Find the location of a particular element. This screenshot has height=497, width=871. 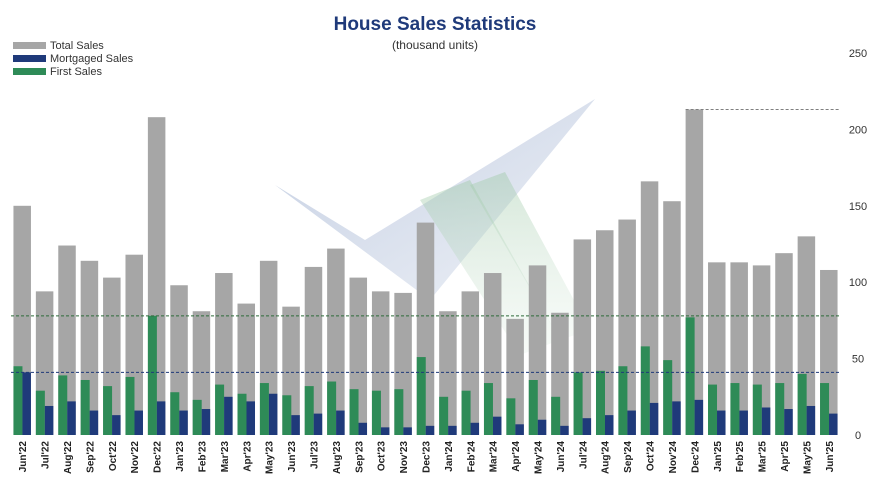

x-tick-label: Jan'23 is located at coordinates (180, 456).